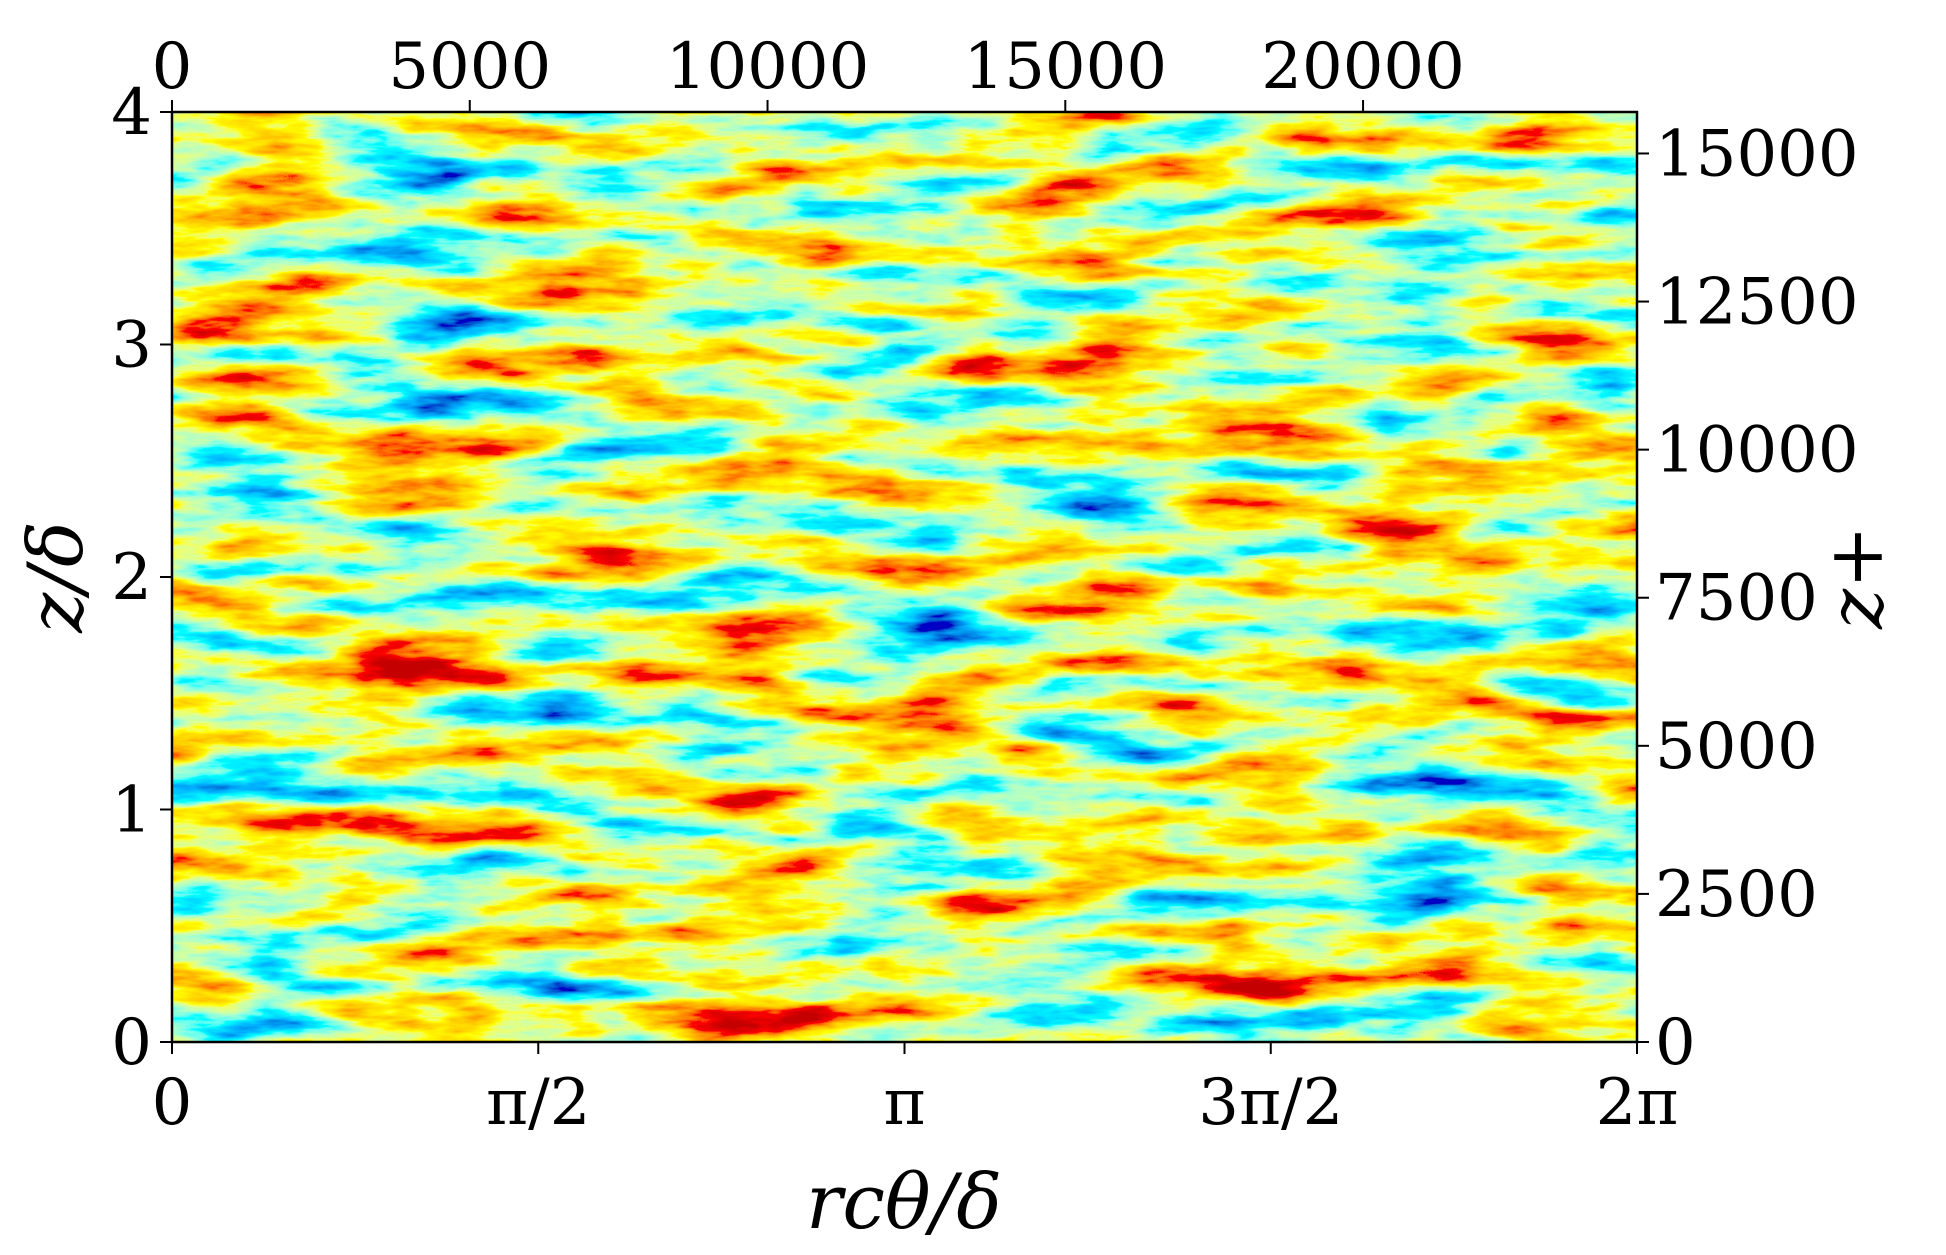  I want to click on ticks-right-label-6: 15000, so click(1757, 154).